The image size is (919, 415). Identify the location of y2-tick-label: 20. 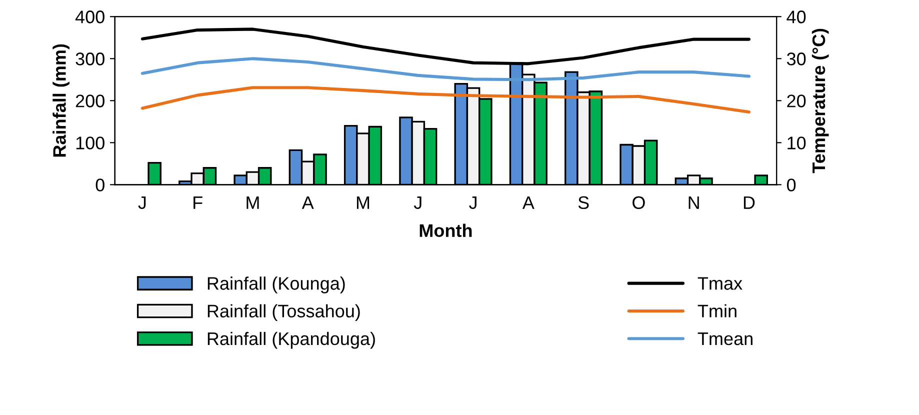
(796, 101).